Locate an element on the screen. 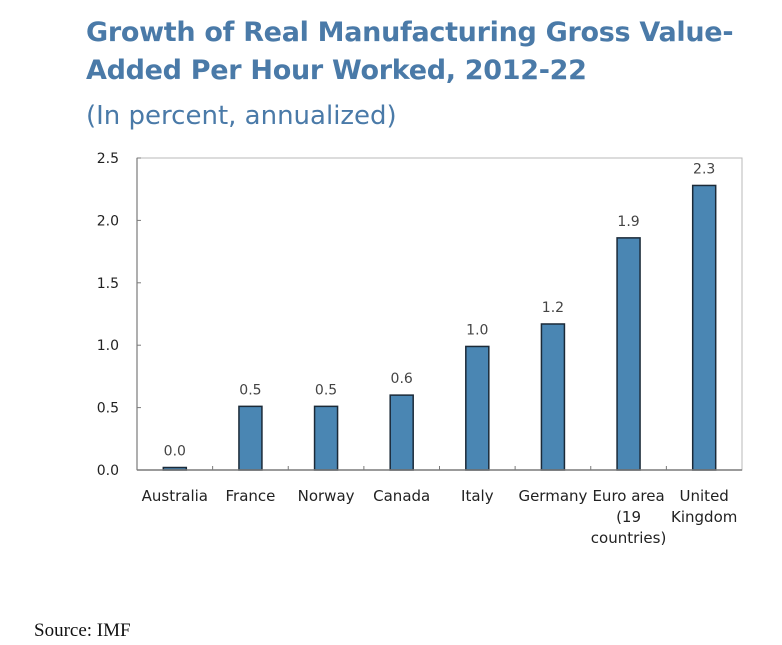 The width and height of the screenshot is (782, 645). y-tick-label: 1.5 is located at coordinates (108, 284).